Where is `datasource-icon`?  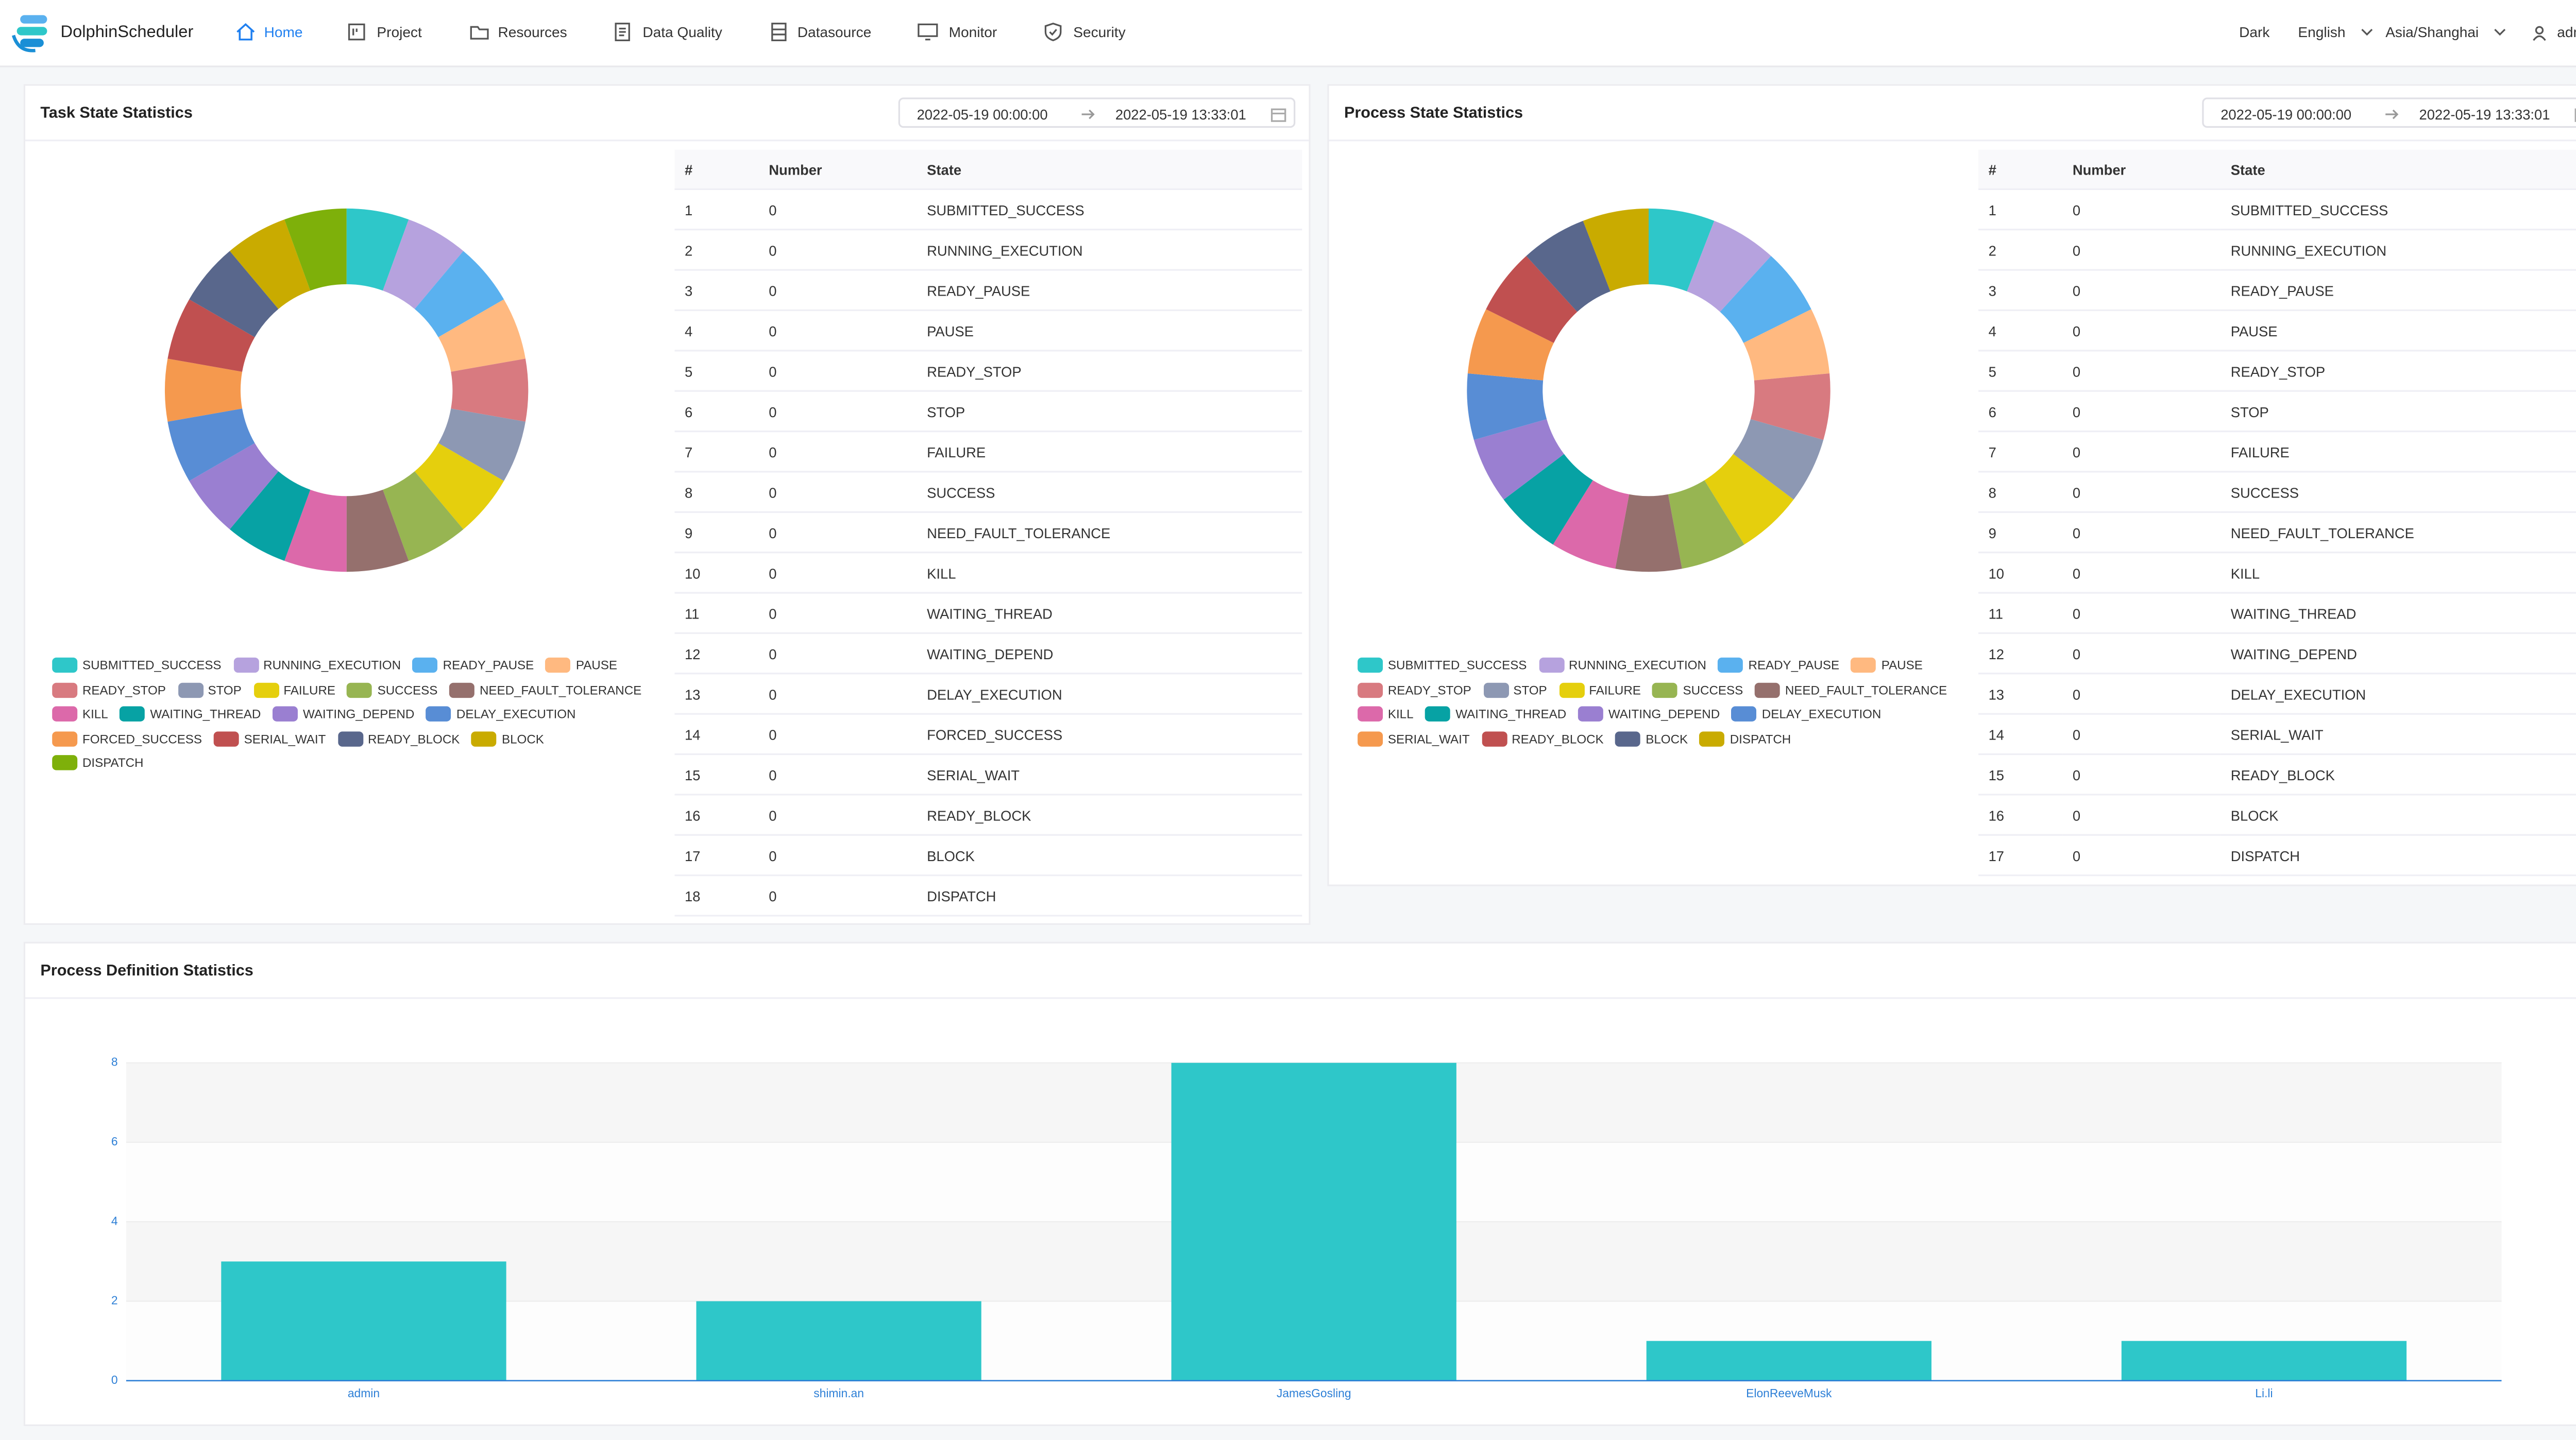
datasource-icon is located at coordinates (779, 32).